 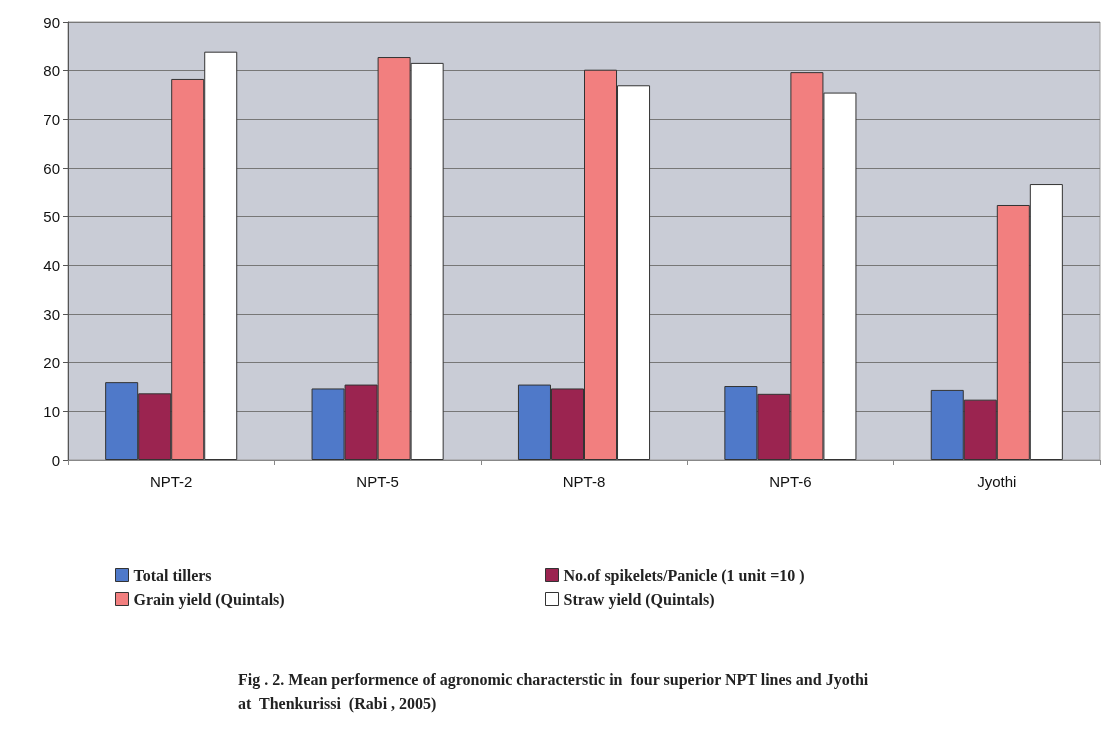 I want to click on y-tick-label: 30, so click(x=51, y=314).